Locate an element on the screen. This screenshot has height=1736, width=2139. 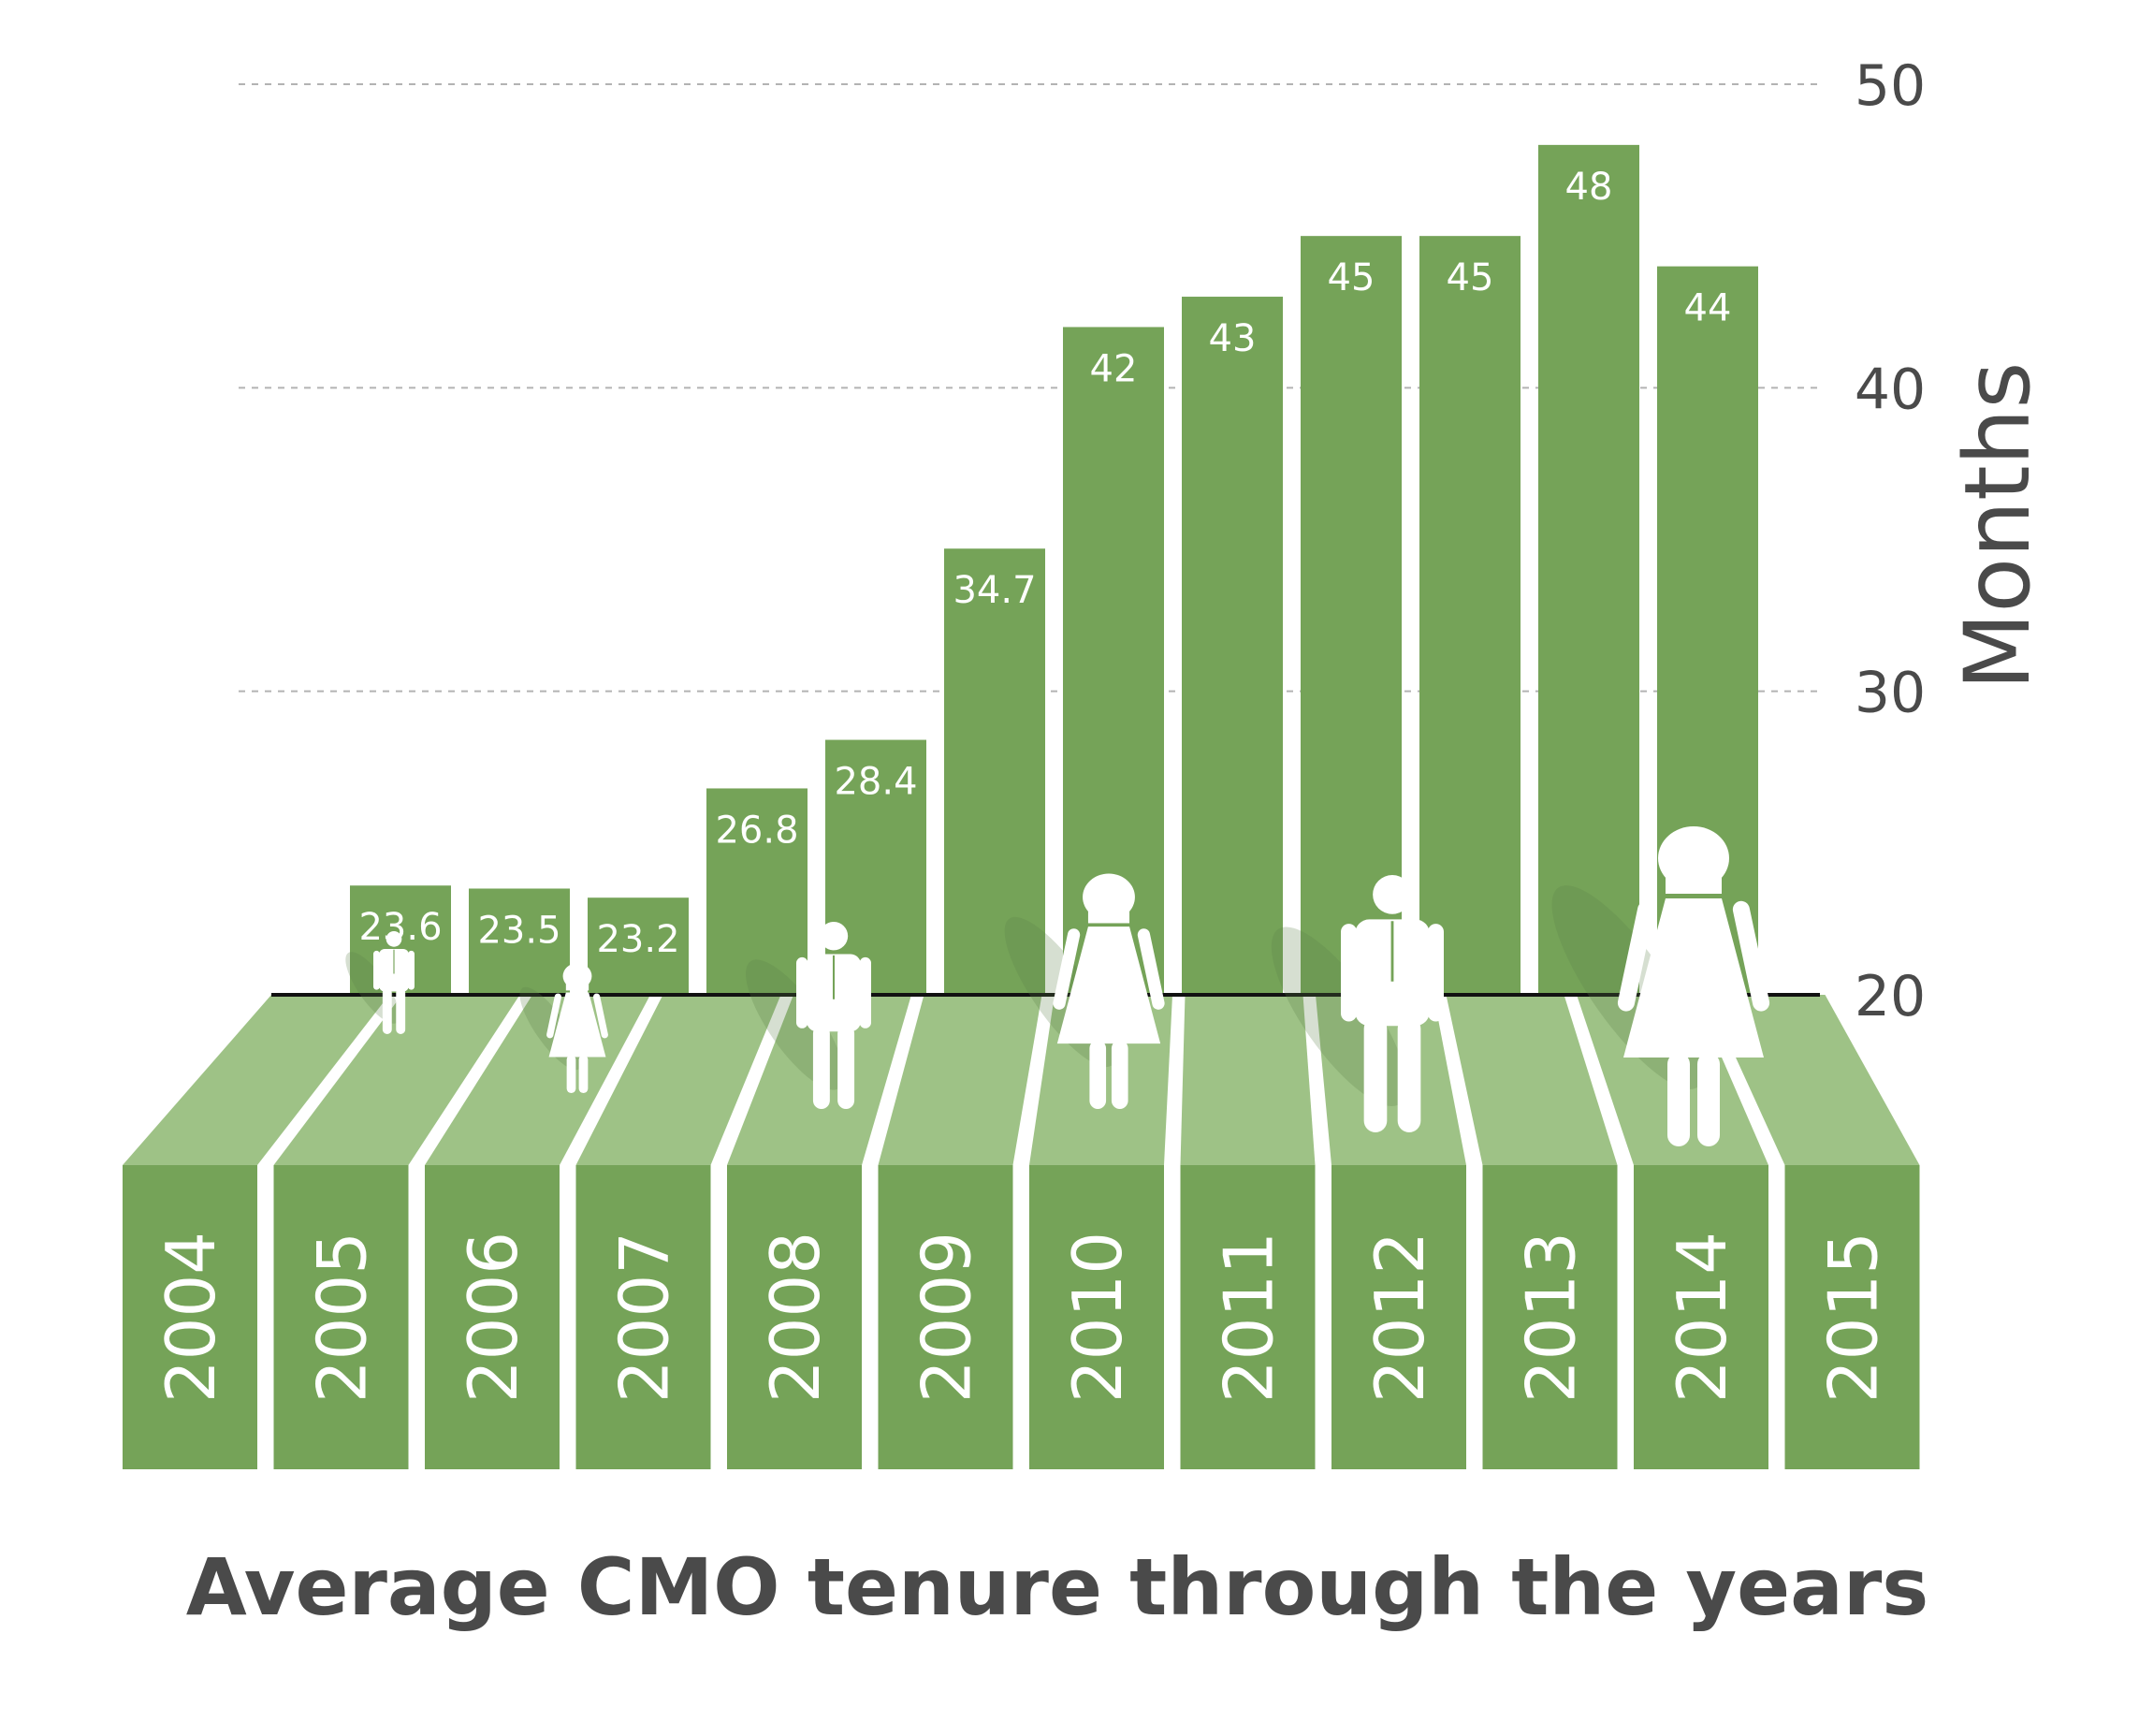
x-tick-label: 2014 is located at coordinates (1702, 1317).